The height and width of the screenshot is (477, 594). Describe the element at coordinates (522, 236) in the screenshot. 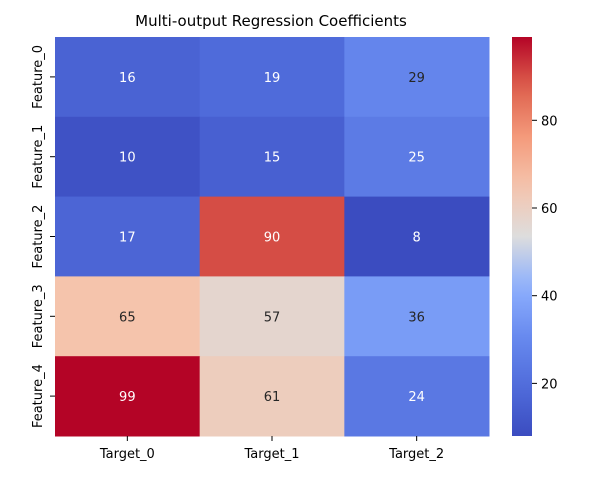

I see `colorbar-gradient` at that location.